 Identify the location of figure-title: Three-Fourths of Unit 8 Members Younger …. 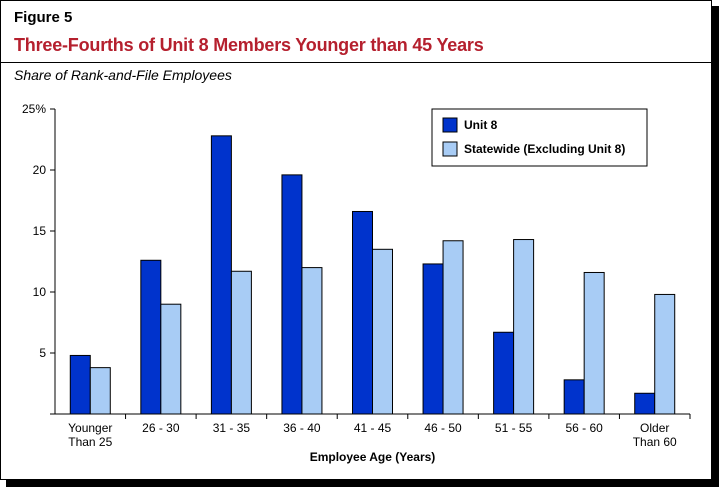
(249, 45).